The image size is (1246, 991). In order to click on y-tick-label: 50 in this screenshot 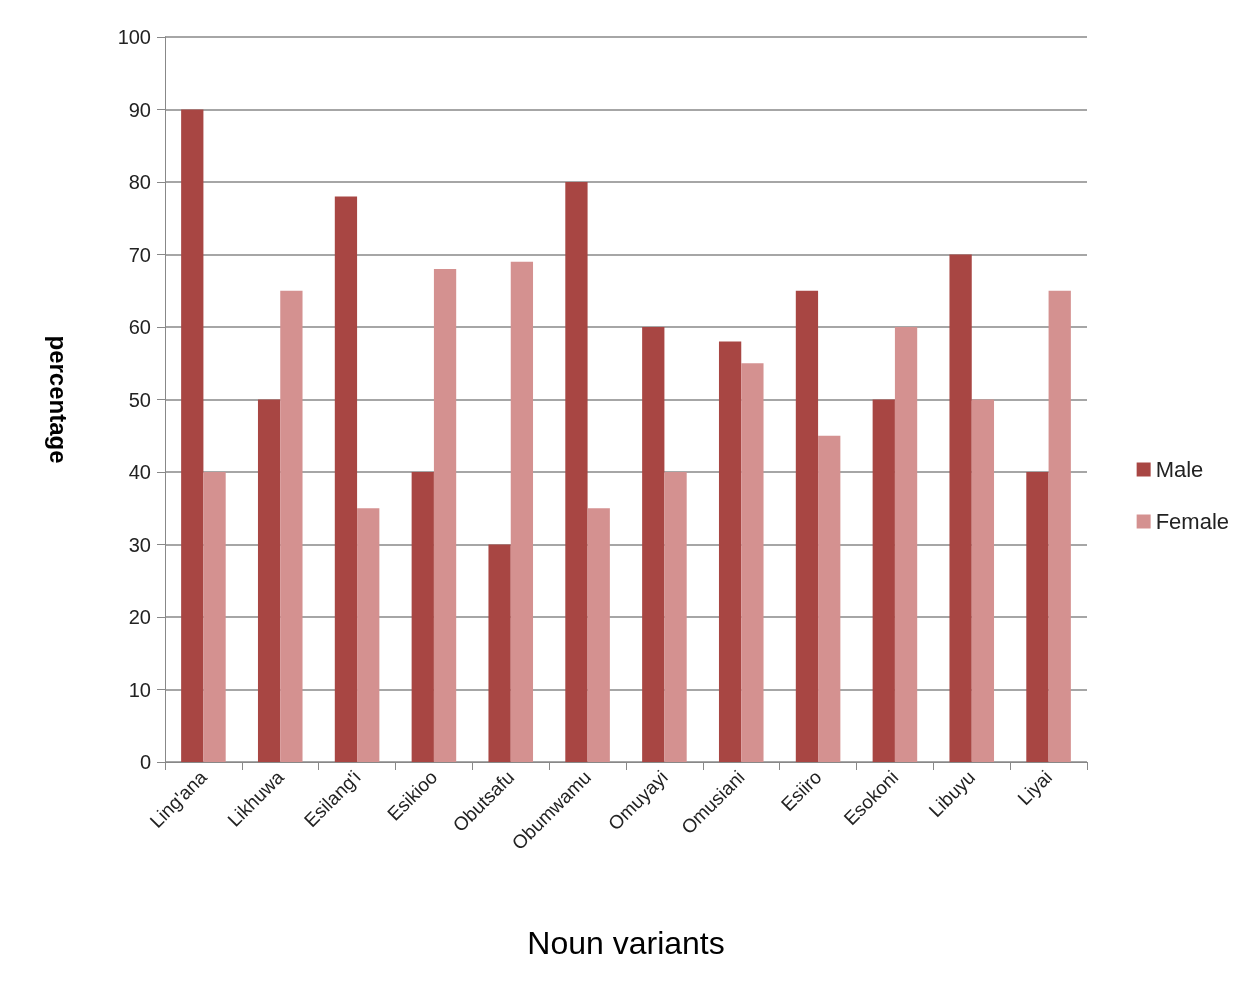, I will do `click(139, 399)`.